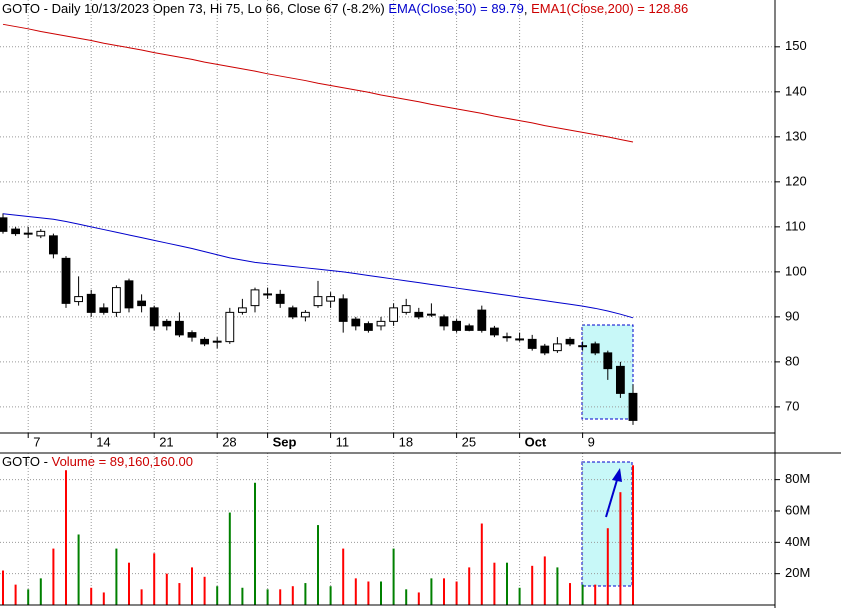  I want to click on x-tick-label: 14, so click(103, 441).